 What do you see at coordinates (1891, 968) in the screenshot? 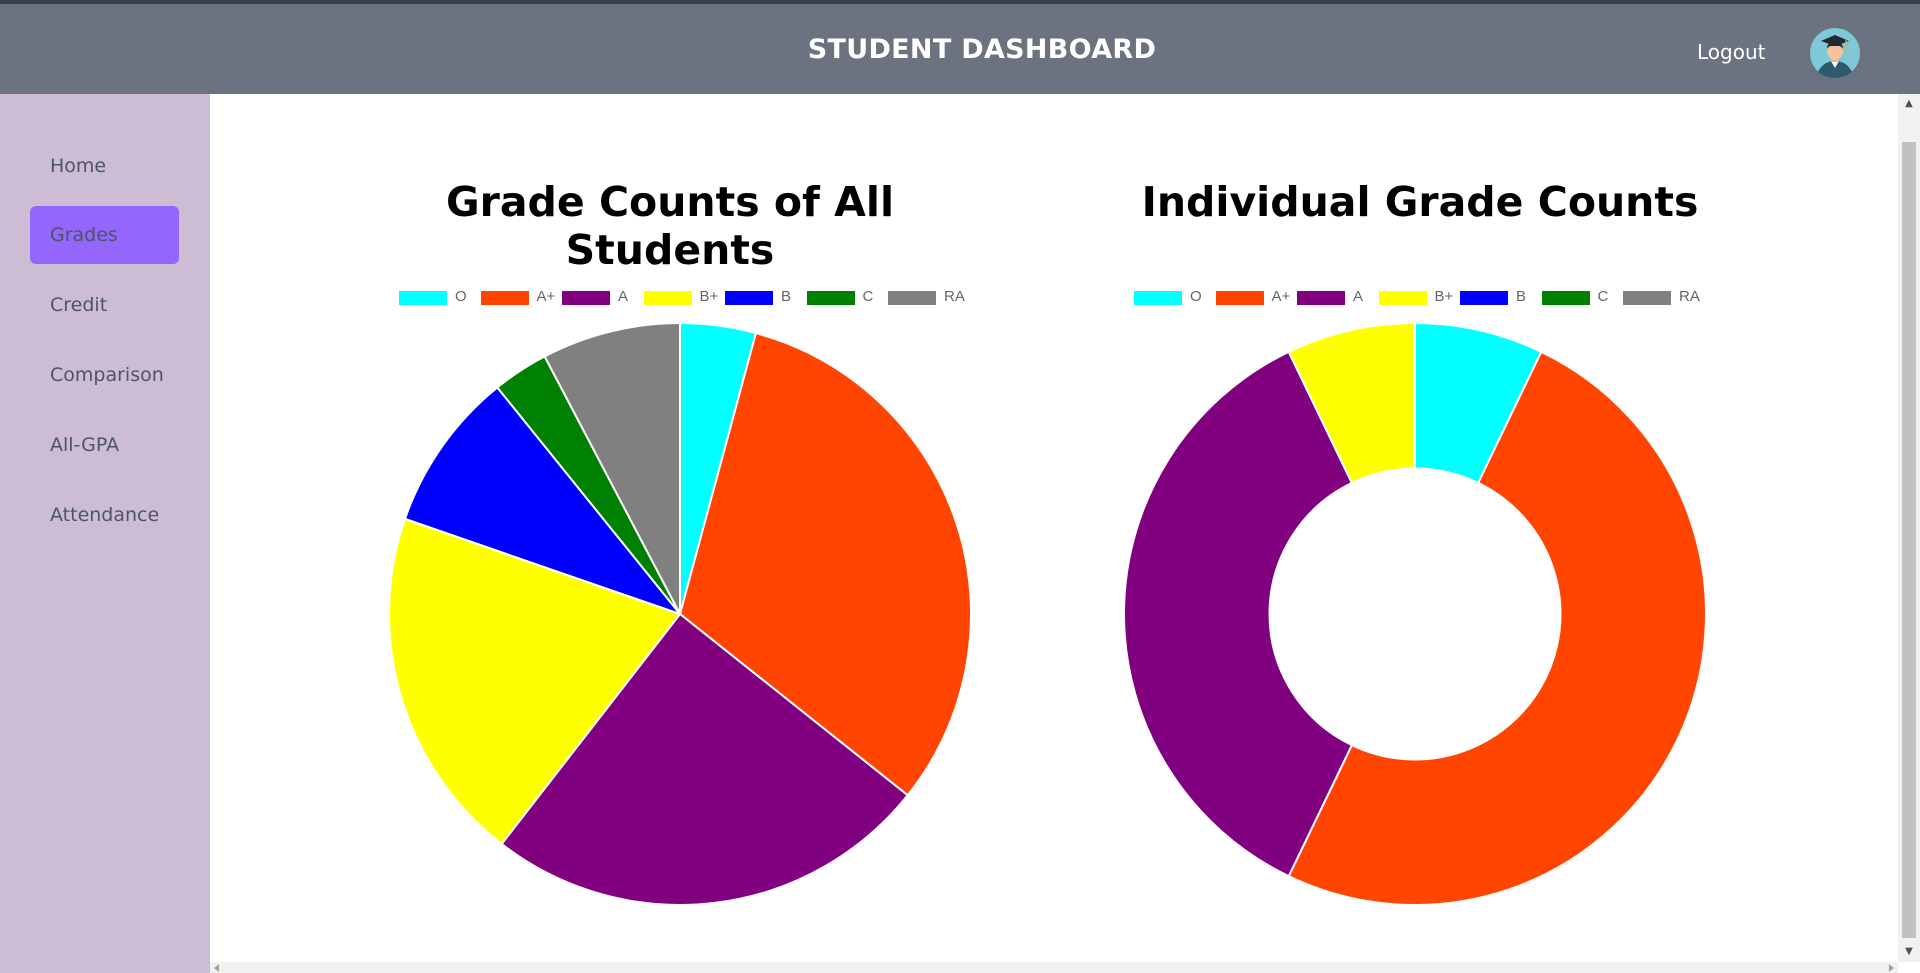
I see `scroll-right-arrow-icon` at bounding box center [1891, 968].